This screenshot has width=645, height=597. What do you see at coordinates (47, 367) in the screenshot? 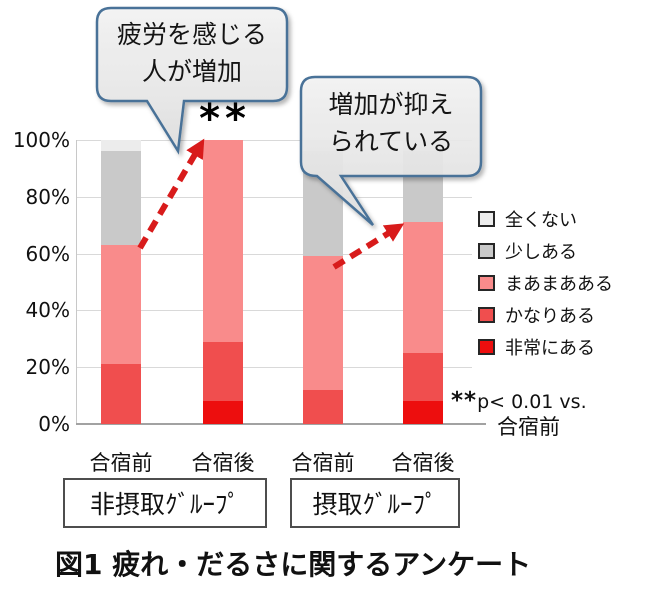
I see `y-tick-label: 20%` at bounding box center [47, 367].